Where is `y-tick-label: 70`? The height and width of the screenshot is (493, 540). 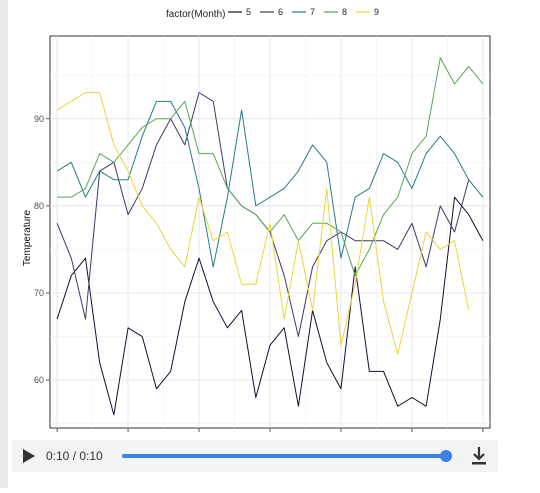 y-tick-label: 70 is located at coordinates (39, 293).